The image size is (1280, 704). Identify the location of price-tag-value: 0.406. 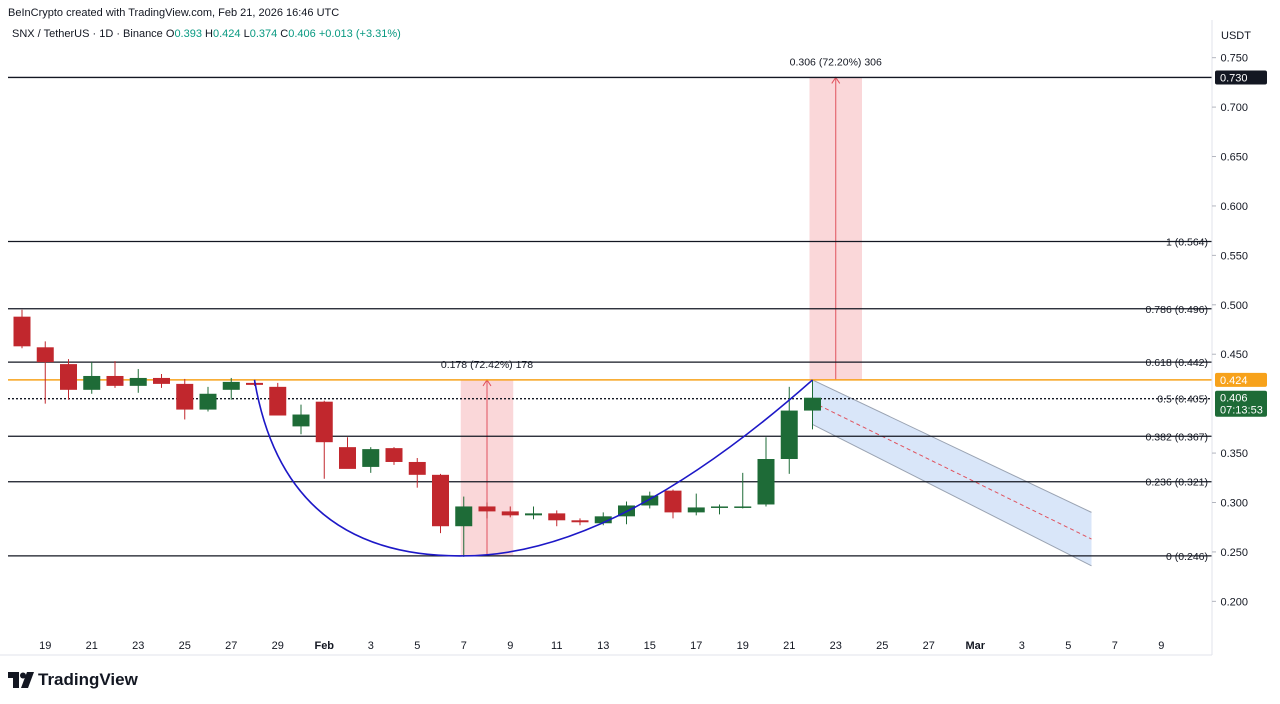
(1234, 399).